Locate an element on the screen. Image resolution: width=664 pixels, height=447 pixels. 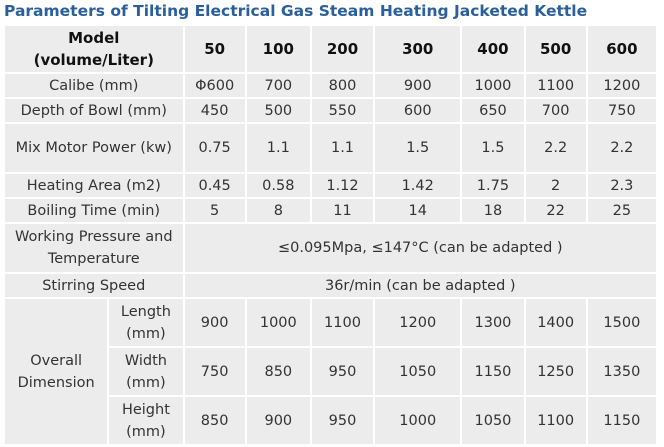
table-row: Depth of Bowl (mm) 450 500 550 600 650 700 750 is located at coordinates (330, 110).